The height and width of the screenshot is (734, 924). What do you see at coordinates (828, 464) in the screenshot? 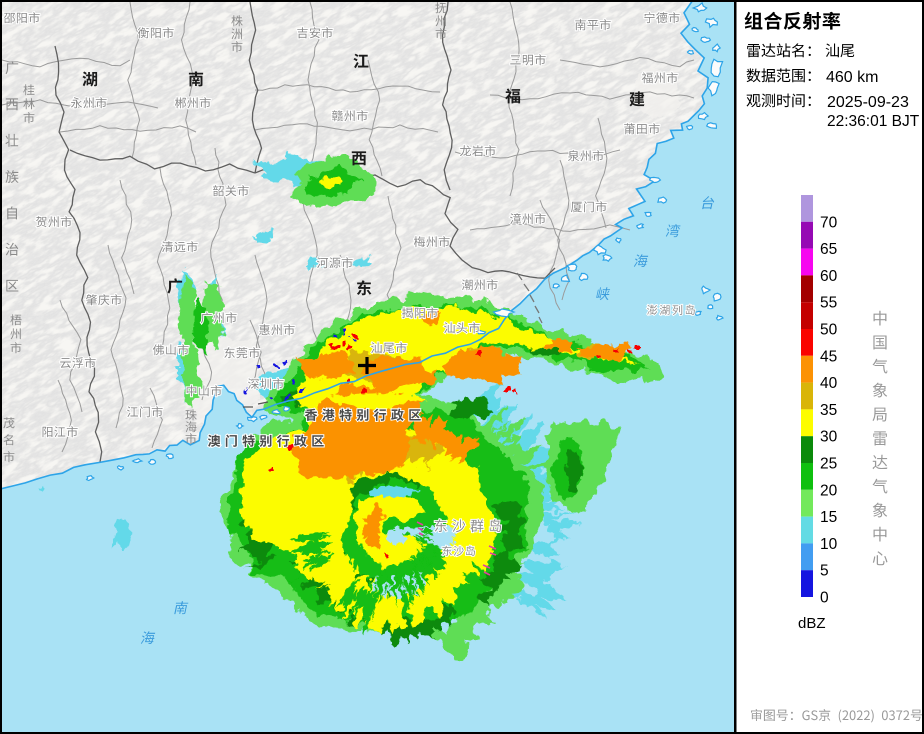
I see `svg-text: 25` at bounding box center [828, 464].